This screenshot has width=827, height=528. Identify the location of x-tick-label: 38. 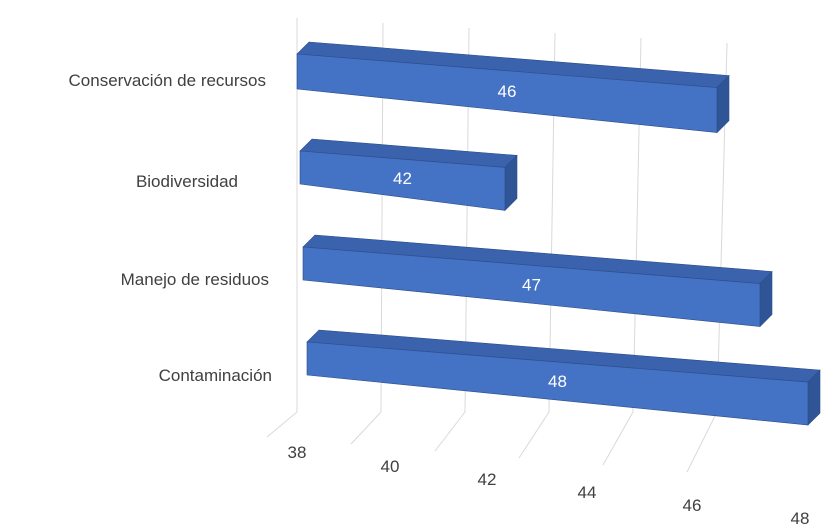
(297, 452).